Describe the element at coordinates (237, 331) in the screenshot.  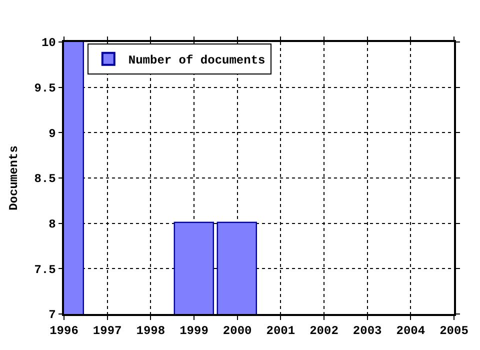
I see `x-tick-label: 2000` at that location.